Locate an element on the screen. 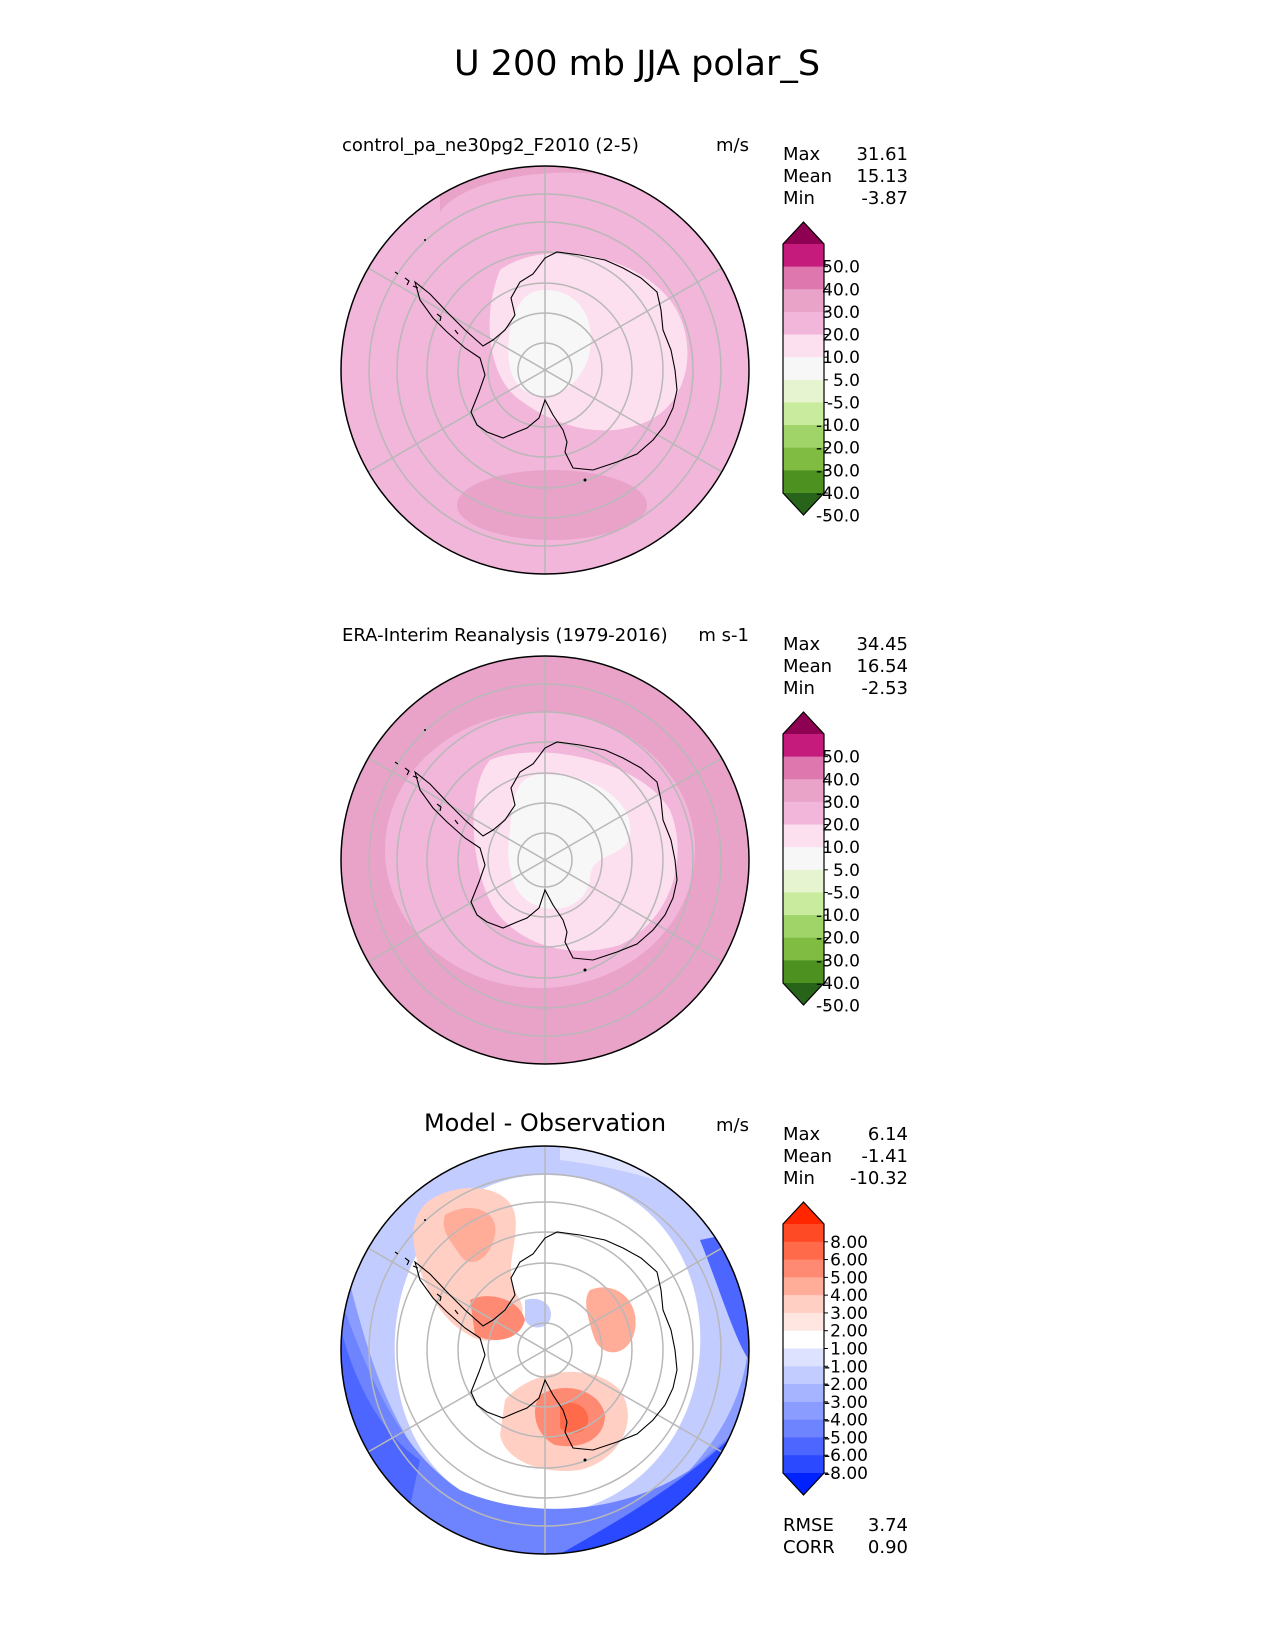 The image size is (1275, 1650). colorbar-2-tick-label: 1.00 is located at coordinates (849, 1350).